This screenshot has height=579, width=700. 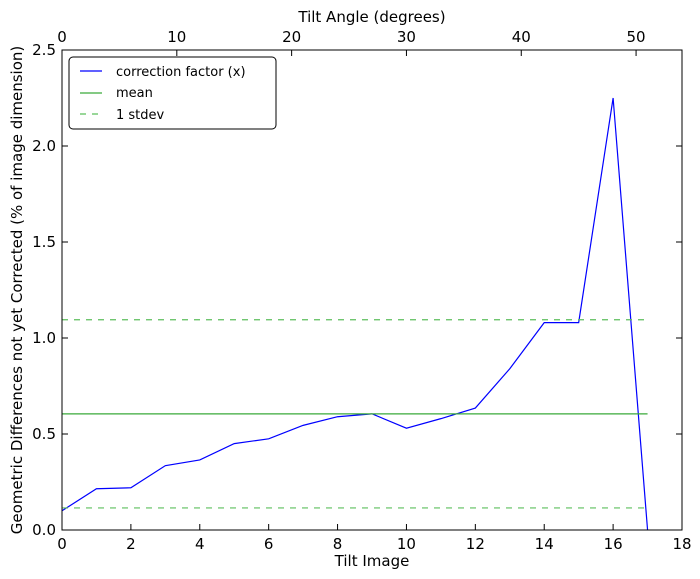 What do you see at coordinates (613, 544) in the screenshot?
I see `x-tick-label: 16` at bounding box center [613, 544].